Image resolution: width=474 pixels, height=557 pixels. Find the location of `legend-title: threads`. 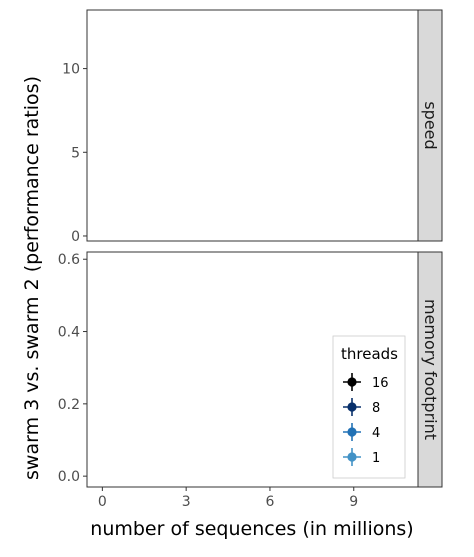

legend-title: threads is located at coordinates (369, 354).